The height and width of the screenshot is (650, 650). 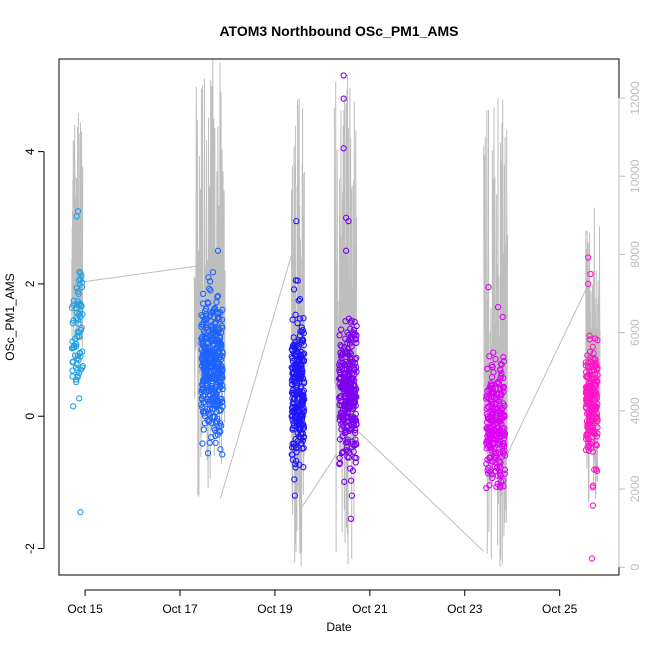 I want to click on x-axis: Oct 15 Oct 17 Oct 19 Oct 21 Oct 23 Oct 25, so click(x=322, y=602).